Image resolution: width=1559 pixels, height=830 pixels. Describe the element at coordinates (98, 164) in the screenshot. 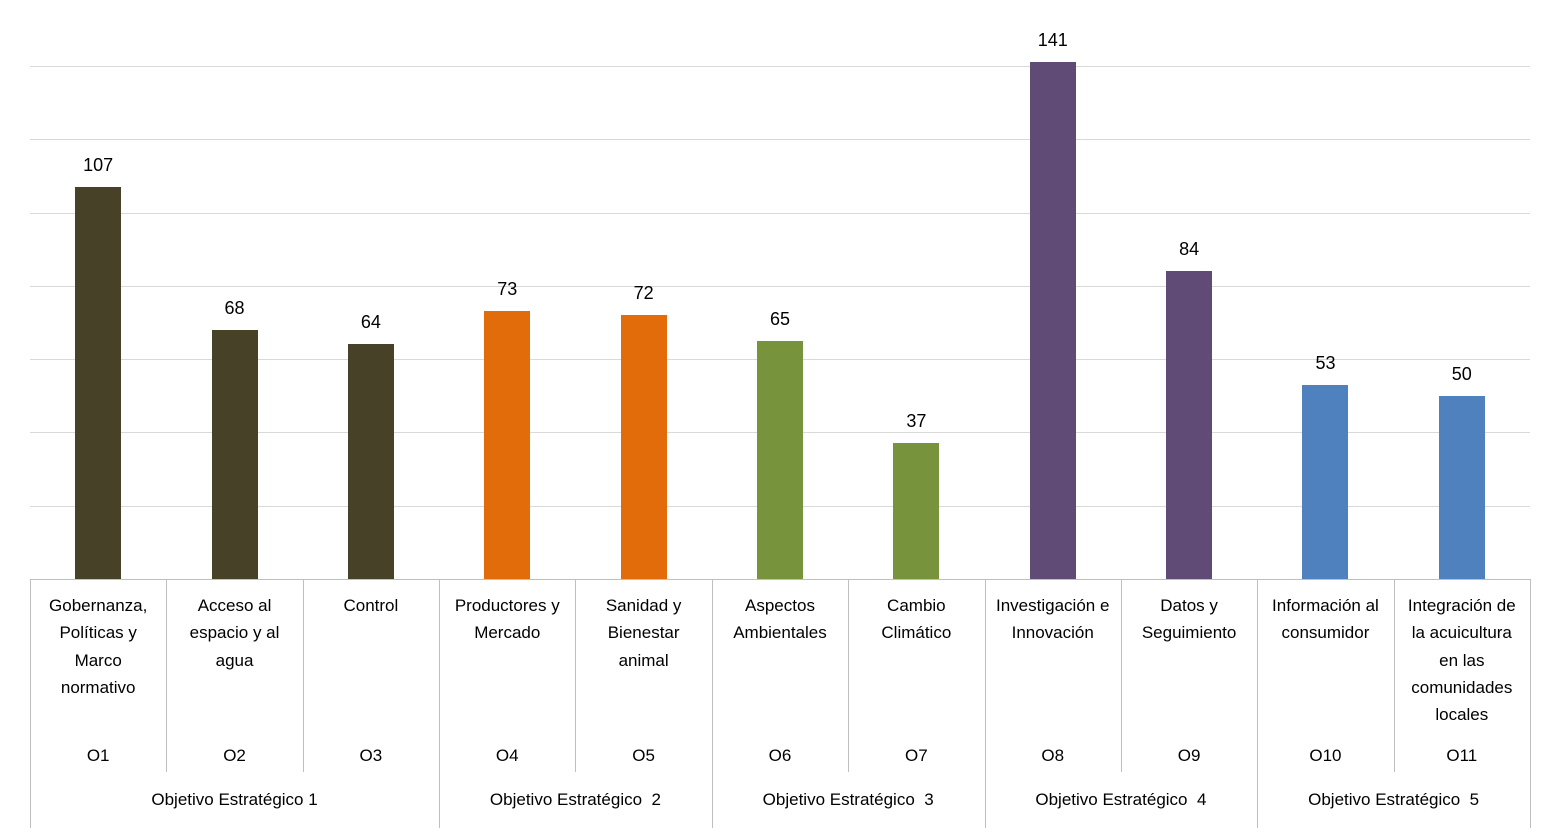

I see `data-label-O1: 107` at that location.